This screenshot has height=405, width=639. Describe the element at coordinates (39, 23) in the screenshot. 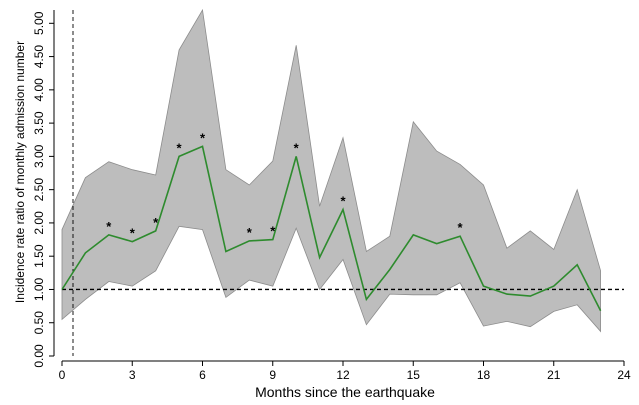

I see `y-tick-label: 5.00` at that location.